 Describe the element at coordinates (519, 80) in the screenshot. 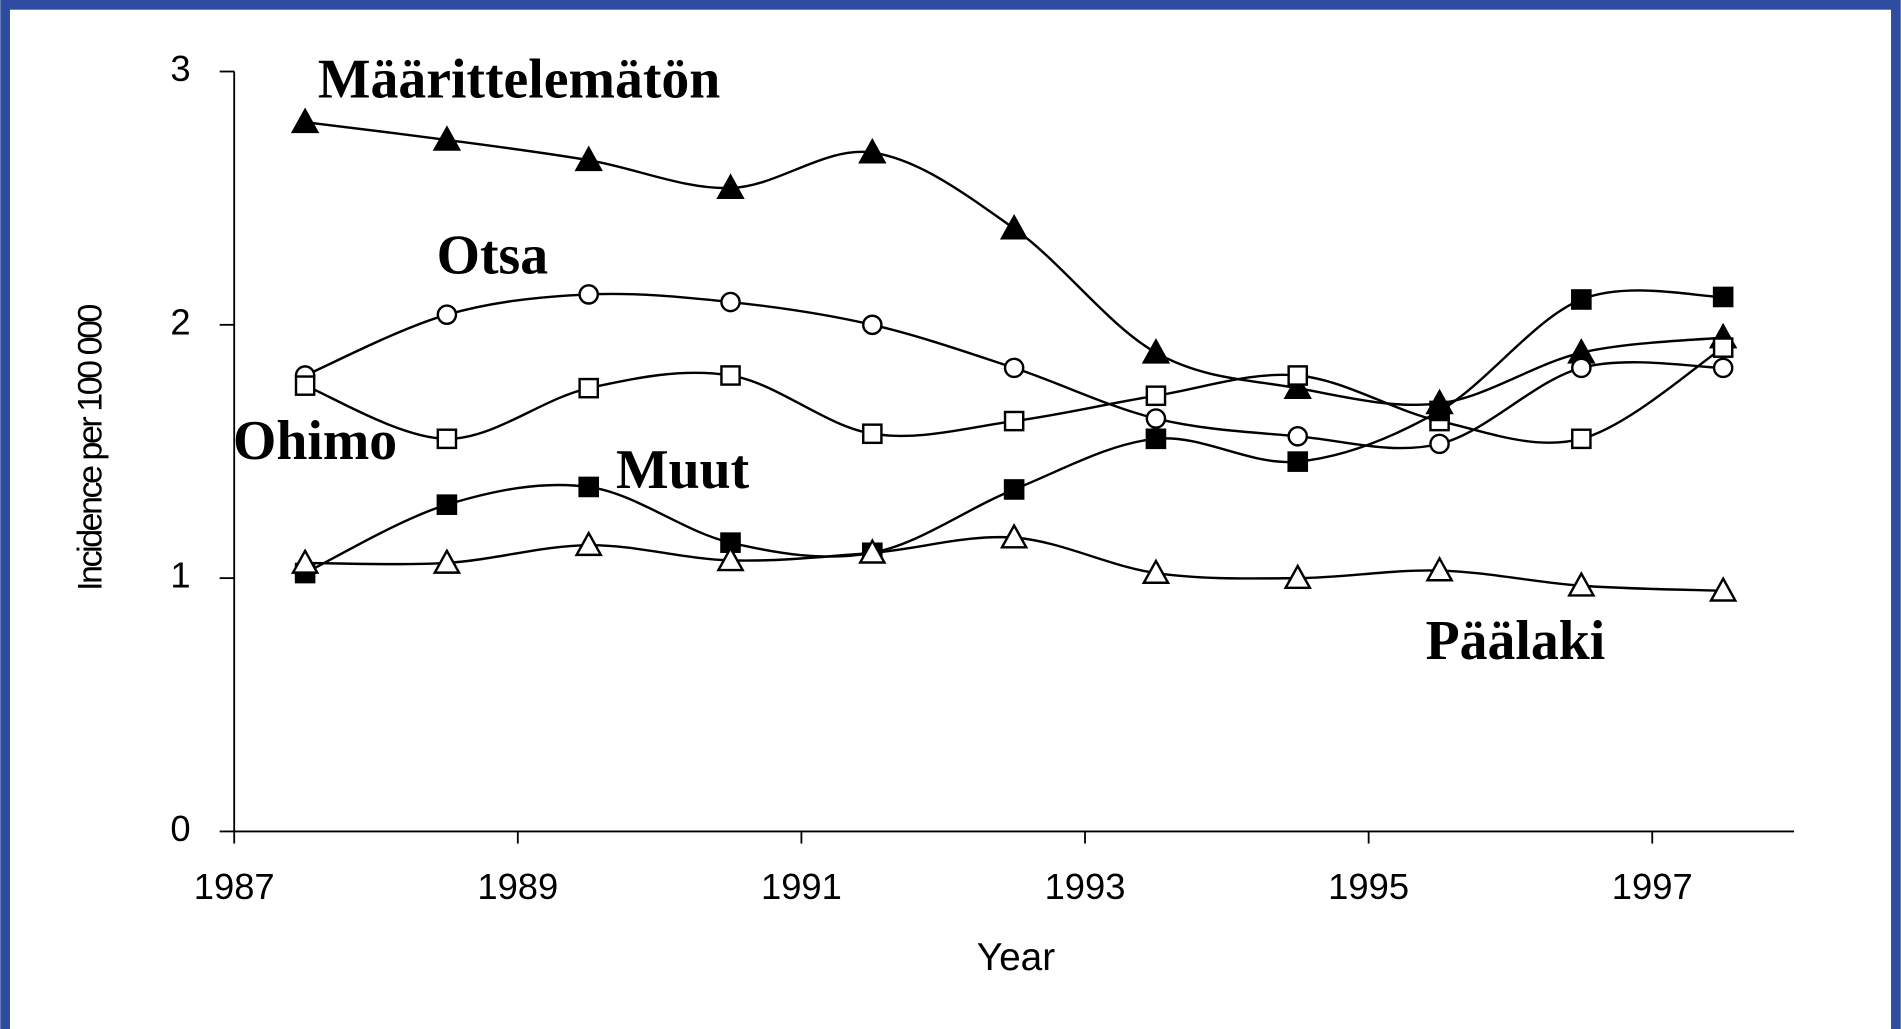

I see `series-name: Määrittelemätön` at that location.